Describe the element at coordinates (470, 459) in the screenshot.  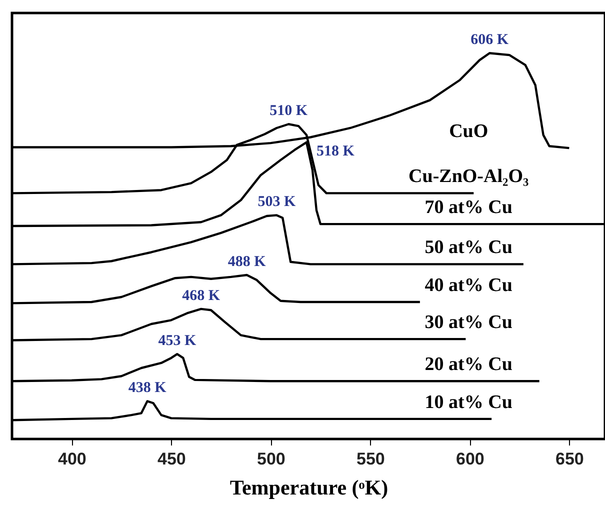
I see `x-tick-label: 600` at that location.